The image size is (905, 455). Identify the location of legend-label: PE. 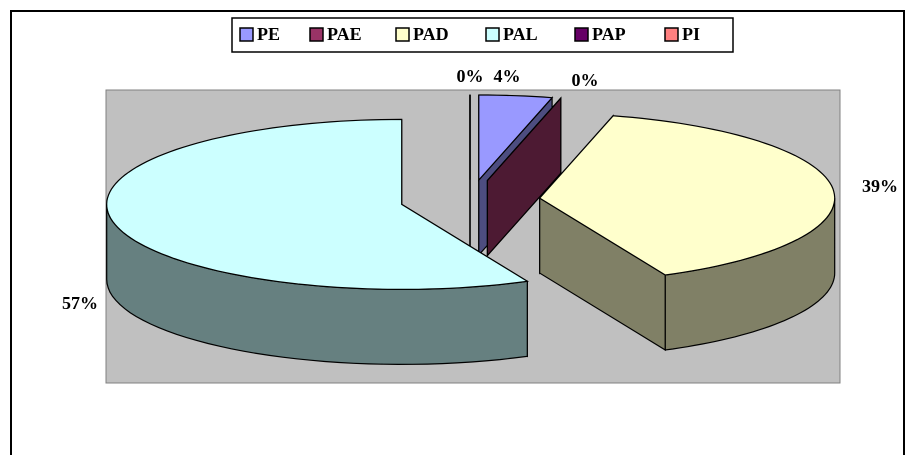
(268, 34).